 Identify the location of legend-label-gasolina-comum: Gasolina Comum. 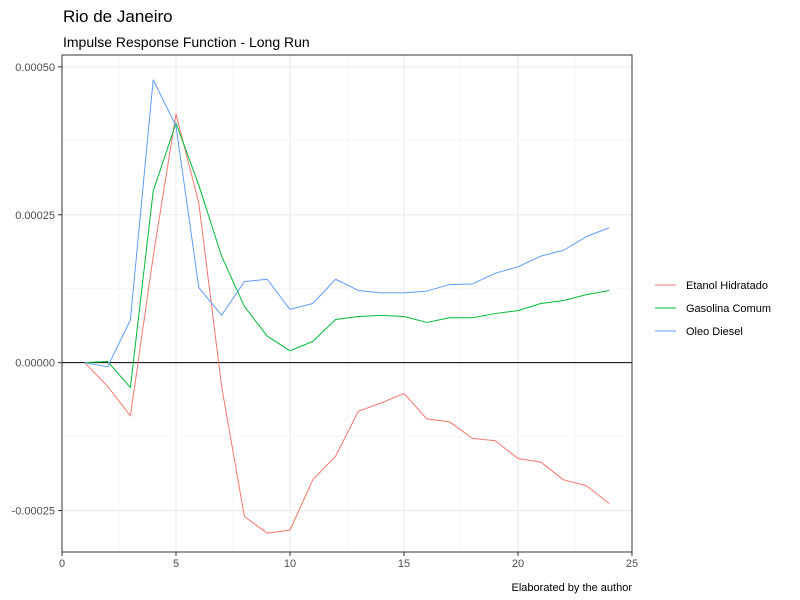
(728, 309).